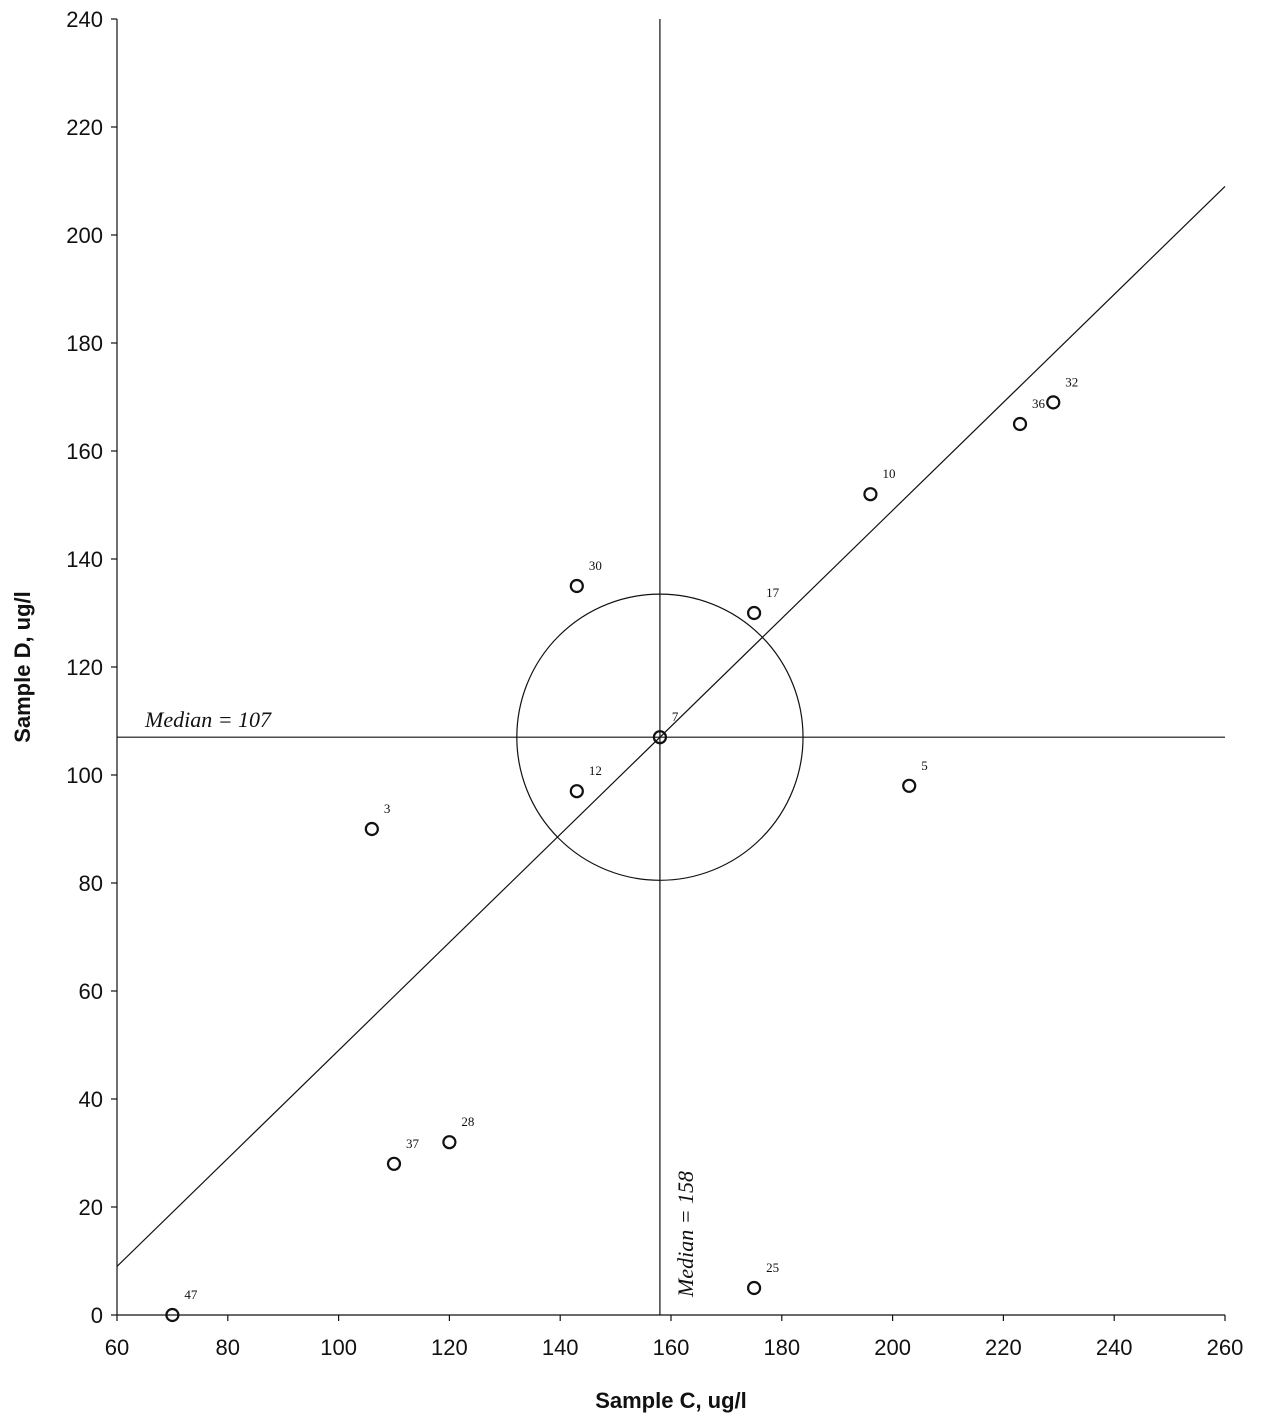  What do you see at coordinates (84, 235) in the screenshot?
I see `y-tick-label: 200` at bounding box center [84, 235].